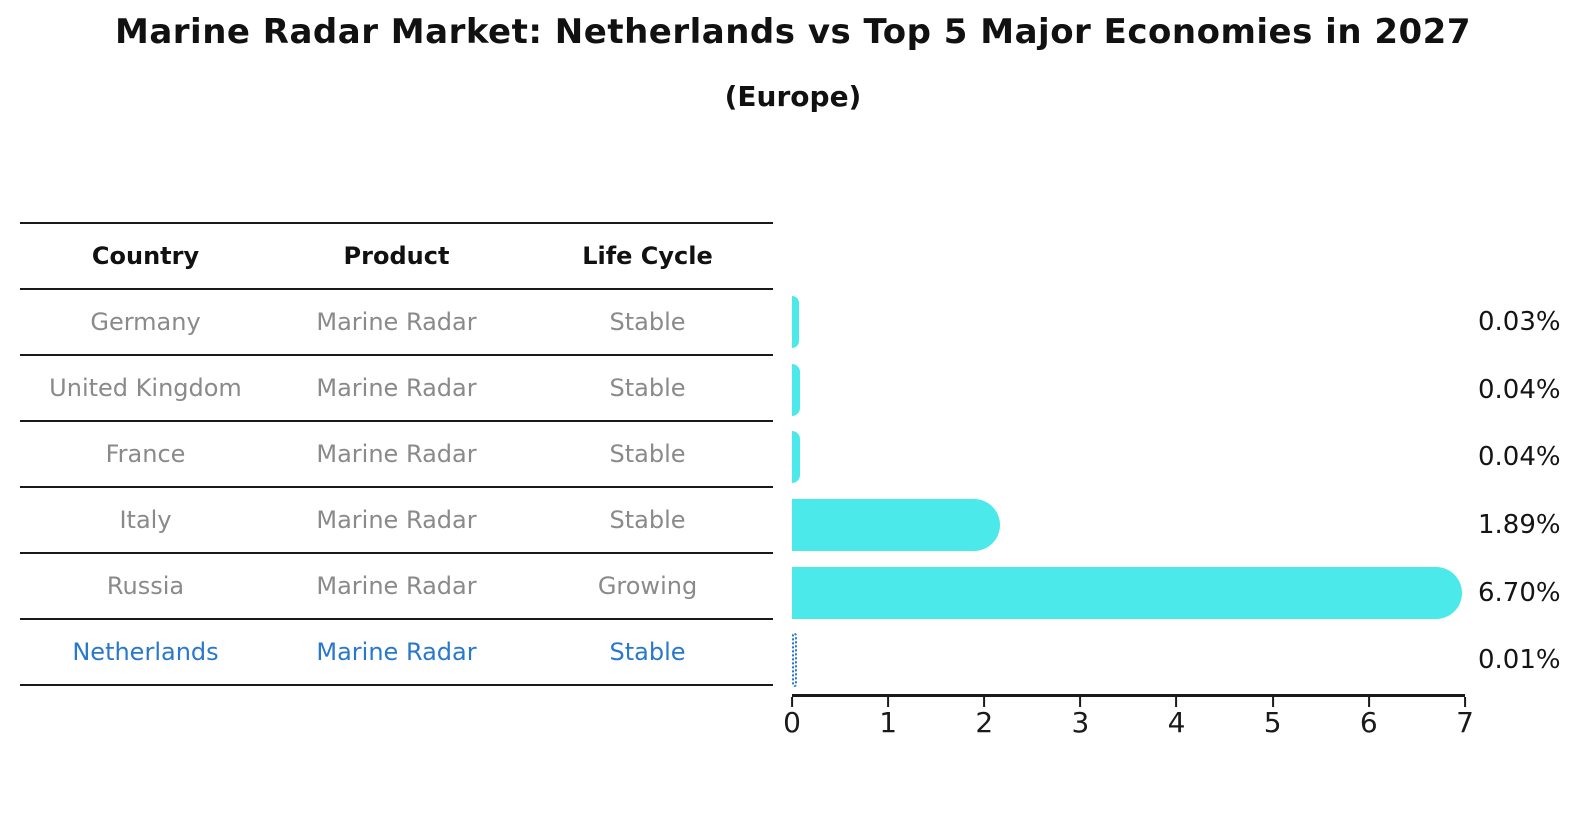  What do you see at coordinates (145, 652) in the screenshot?
I see `cell-country: Netherlands` at bounding box center [145, 652].